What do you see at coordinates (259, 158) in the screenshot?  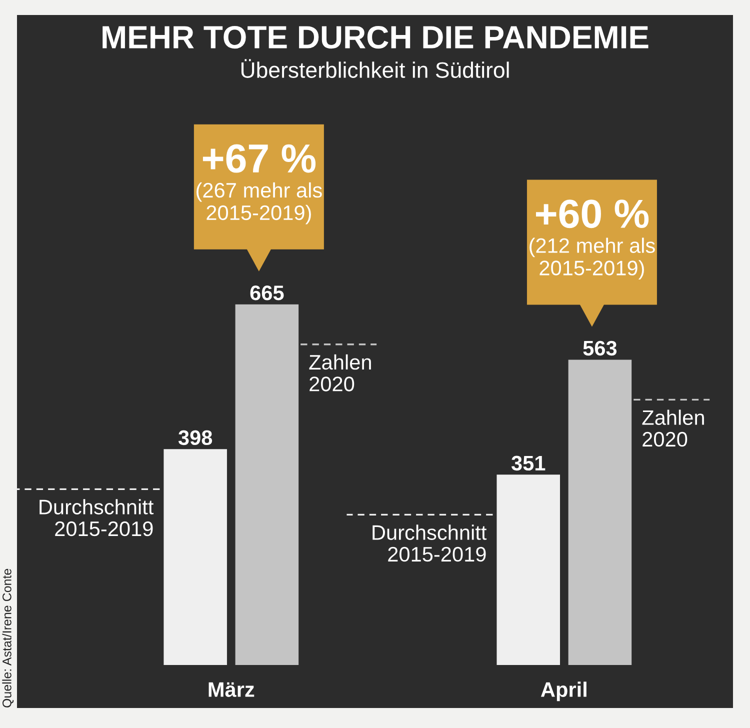 I see `text: +67 %` at bounding box center [259, 158].